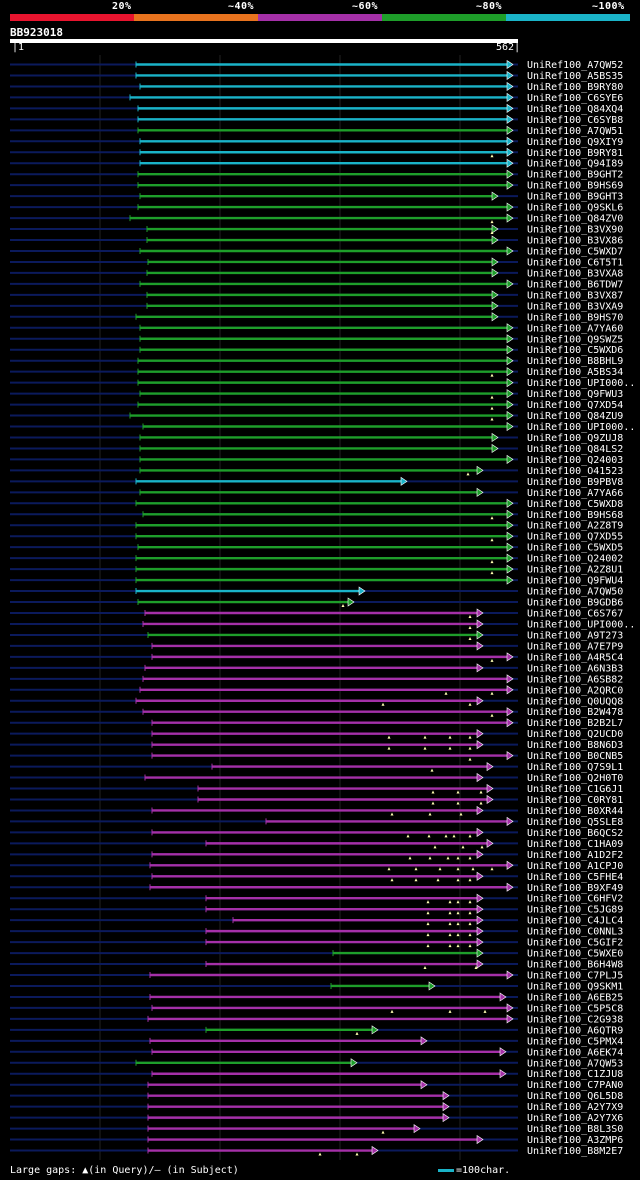 The image size is (640, 1180). Describe the element at coordinates (575, 690) in the screenshot. I see `hit-label: UniRef100_A2QRC0` at that location.